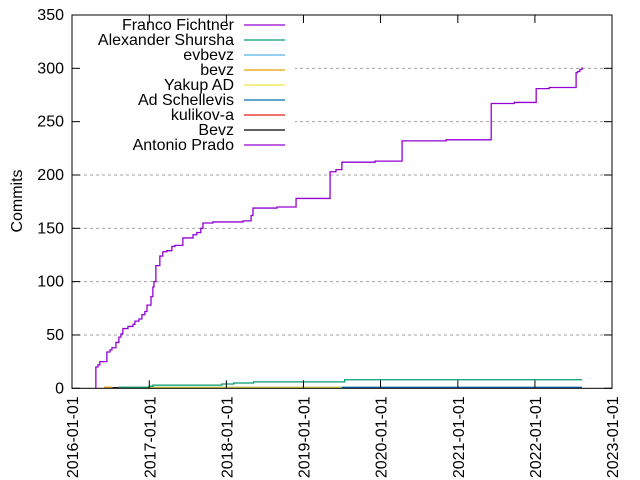 The height and width of the screenshot is (480, 640). What do you see at coordinates (202, 115) in the screenshot?
I see `legend-label: kulikov-a` at bounding box center [202, 115].